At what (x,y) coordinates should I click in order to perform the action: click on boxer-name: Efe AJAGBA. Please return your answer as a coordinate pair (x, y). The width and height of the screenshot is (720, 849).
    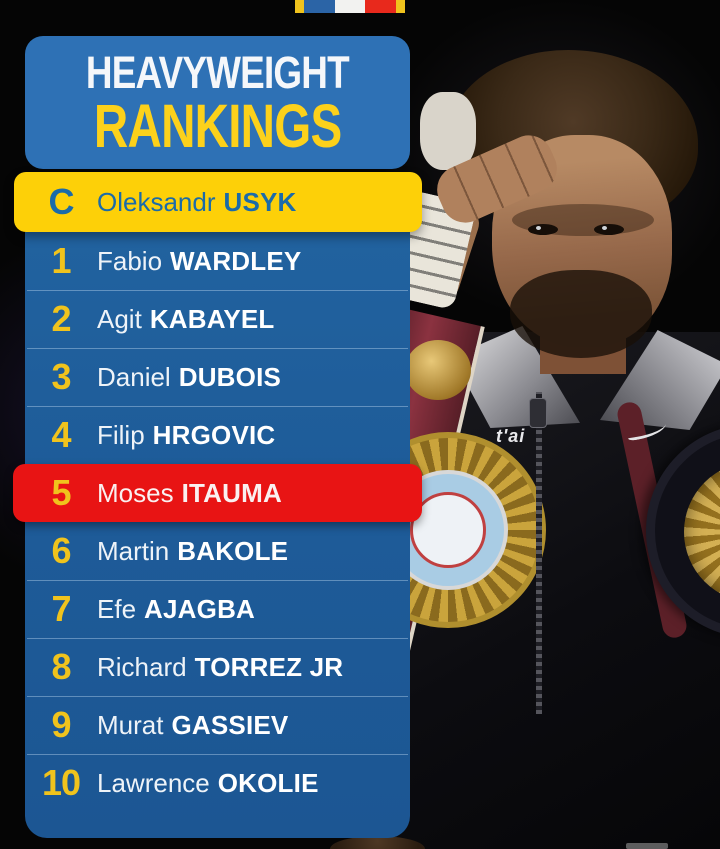
    Looking at the image, I should click on (176, 609).